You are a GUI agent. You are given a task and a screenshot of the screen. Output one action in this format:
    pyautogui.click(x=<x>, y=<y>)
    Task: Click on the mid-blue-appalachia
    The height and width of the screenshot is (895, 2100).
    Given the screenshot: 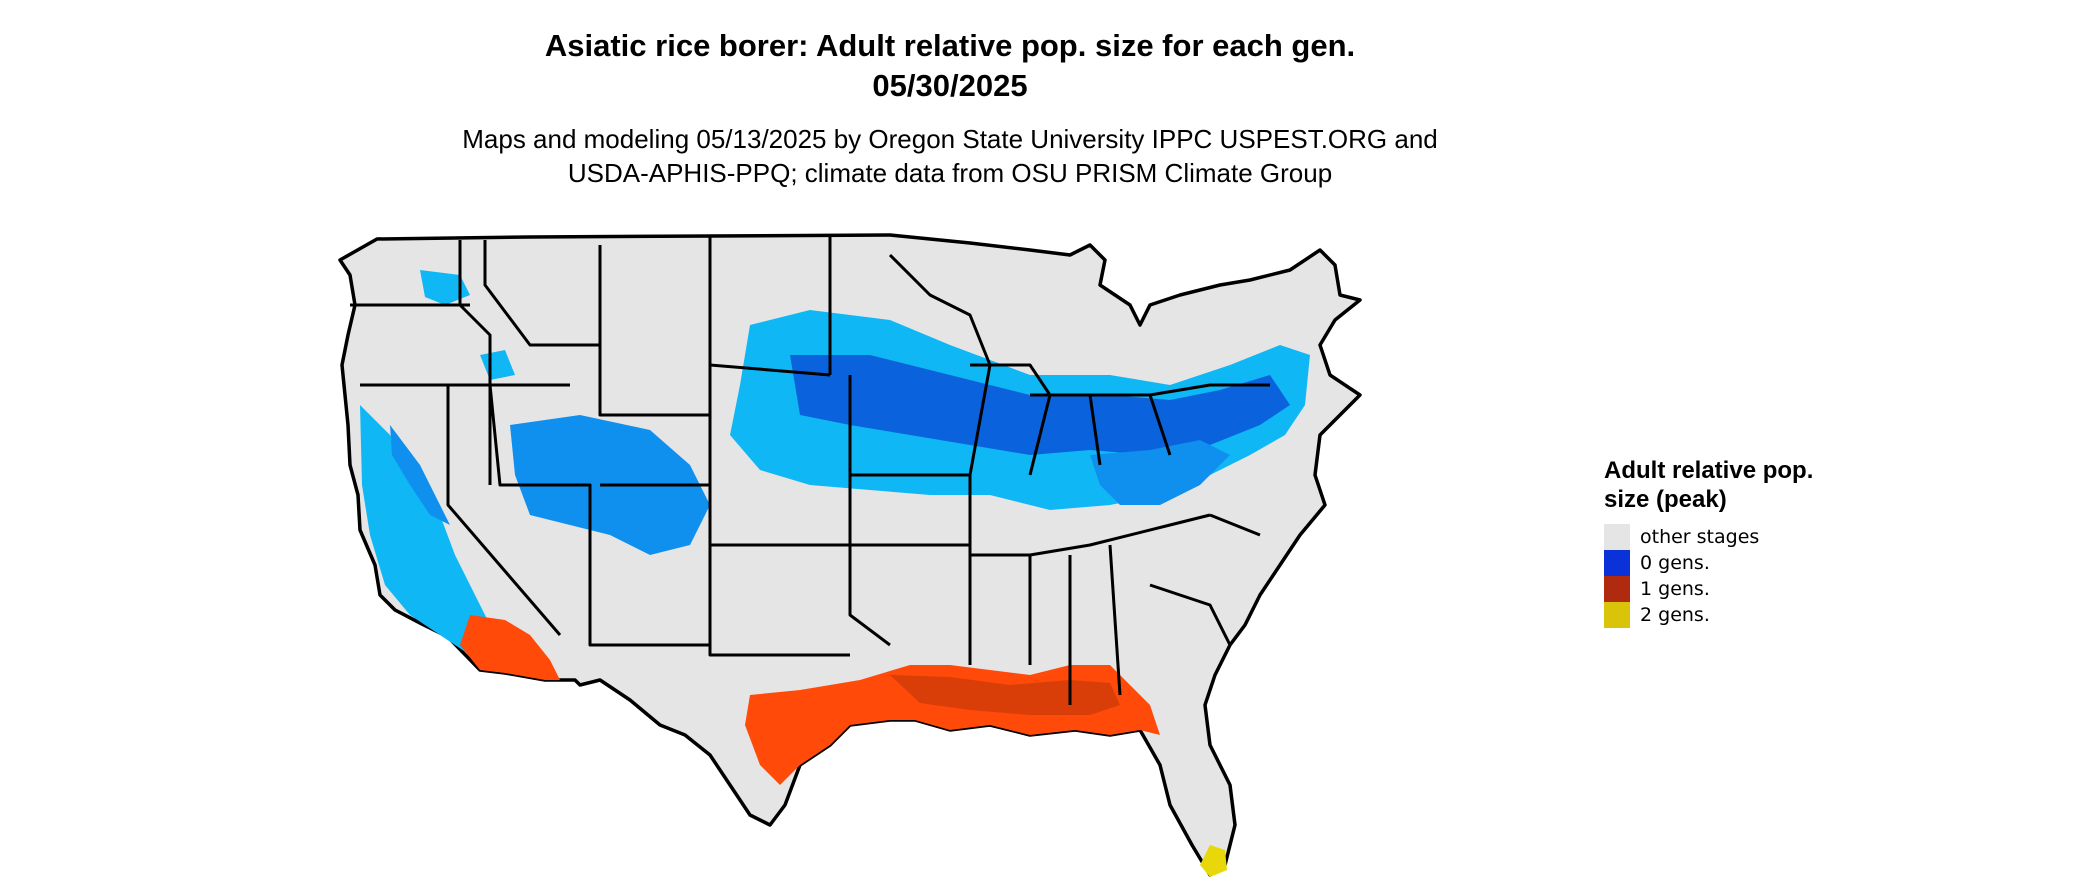 What is the action you would take?
    pyautogui.click(x=1160, y=472)
    